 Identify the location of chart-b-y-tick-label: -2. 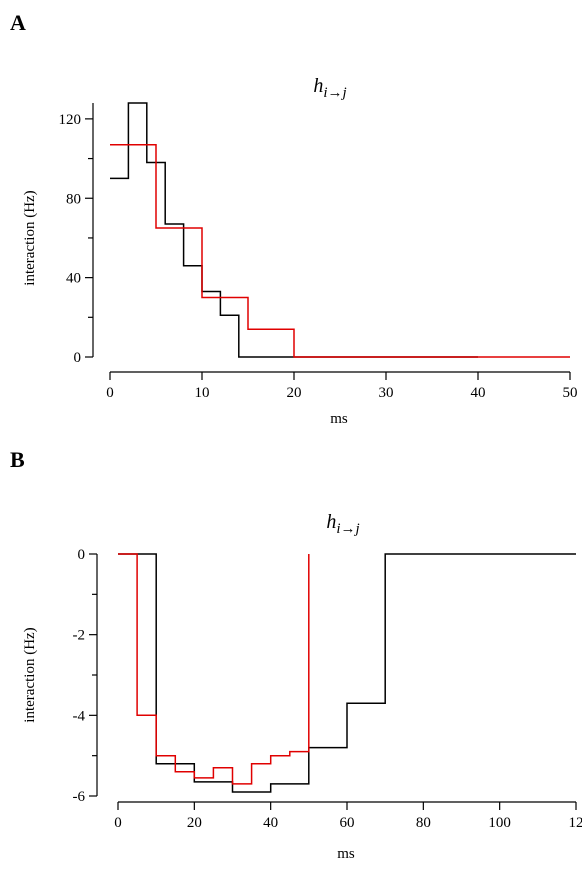
(79, 636).